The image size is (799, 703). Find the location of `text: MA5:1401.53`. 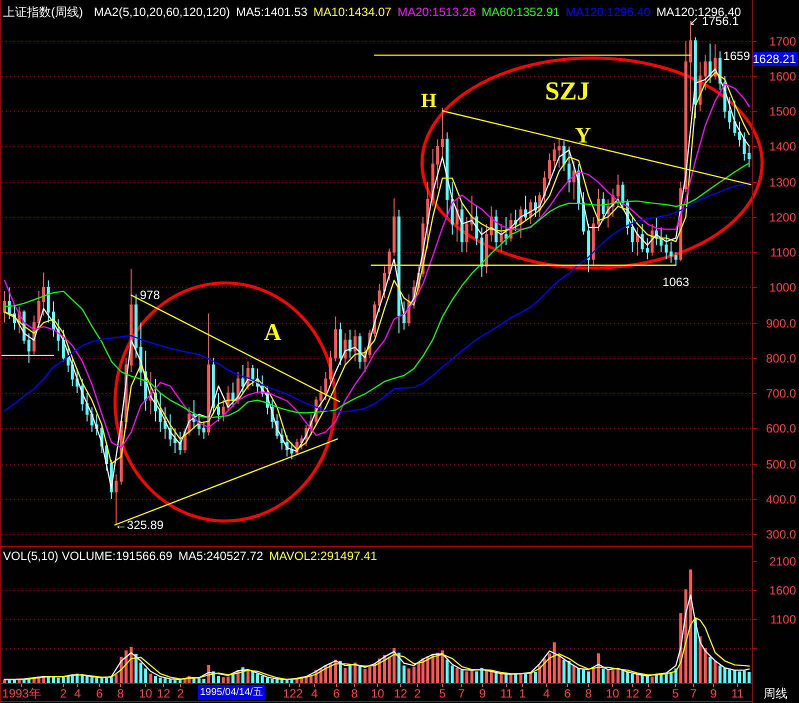

text: MA5:1401.53 is located at coordinates (272, 12).